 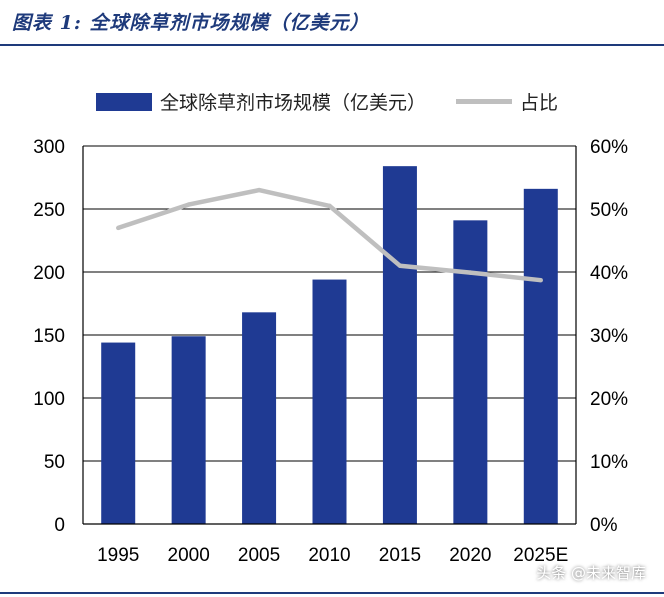 What do you see at coordinates (191, 23) in the screenshot?
I see `figure-title: 图表 1: 全球除草剂市场规模（亿美元）` at bounding box center [191, 23].